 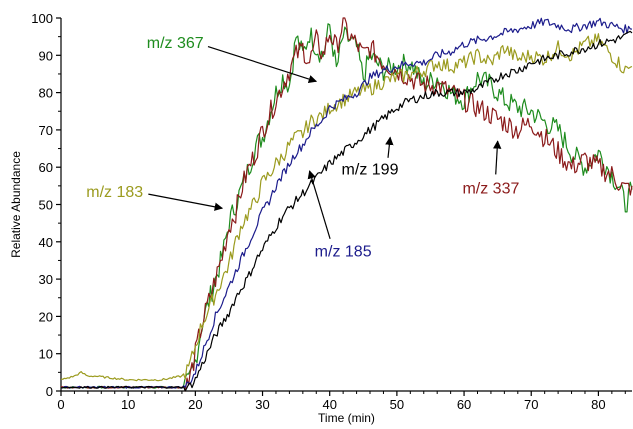 What do you see at coordinates (175, 43) in the screenshot?
I see `series-annotation-label: m/z 367` at bounding box center [175, 43].